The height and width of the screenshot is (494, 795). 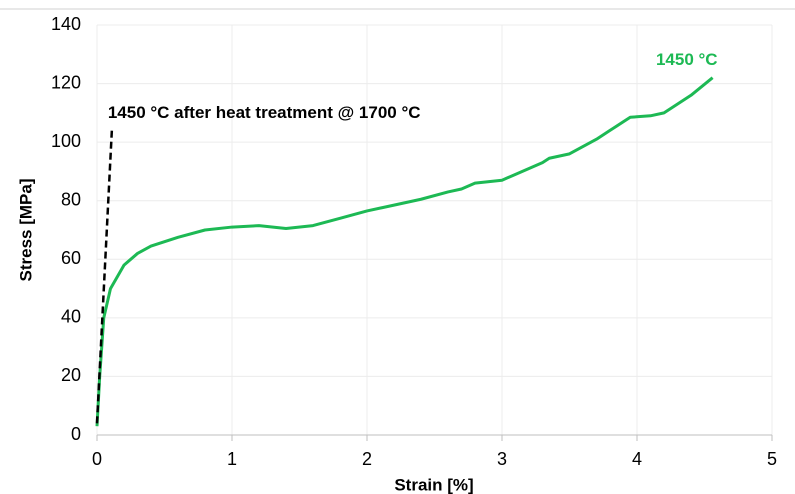 What do you see at coordinates (502, 459) in the screenshot?
I see `x-tick-label: 3` at bounding box center [502, 459].